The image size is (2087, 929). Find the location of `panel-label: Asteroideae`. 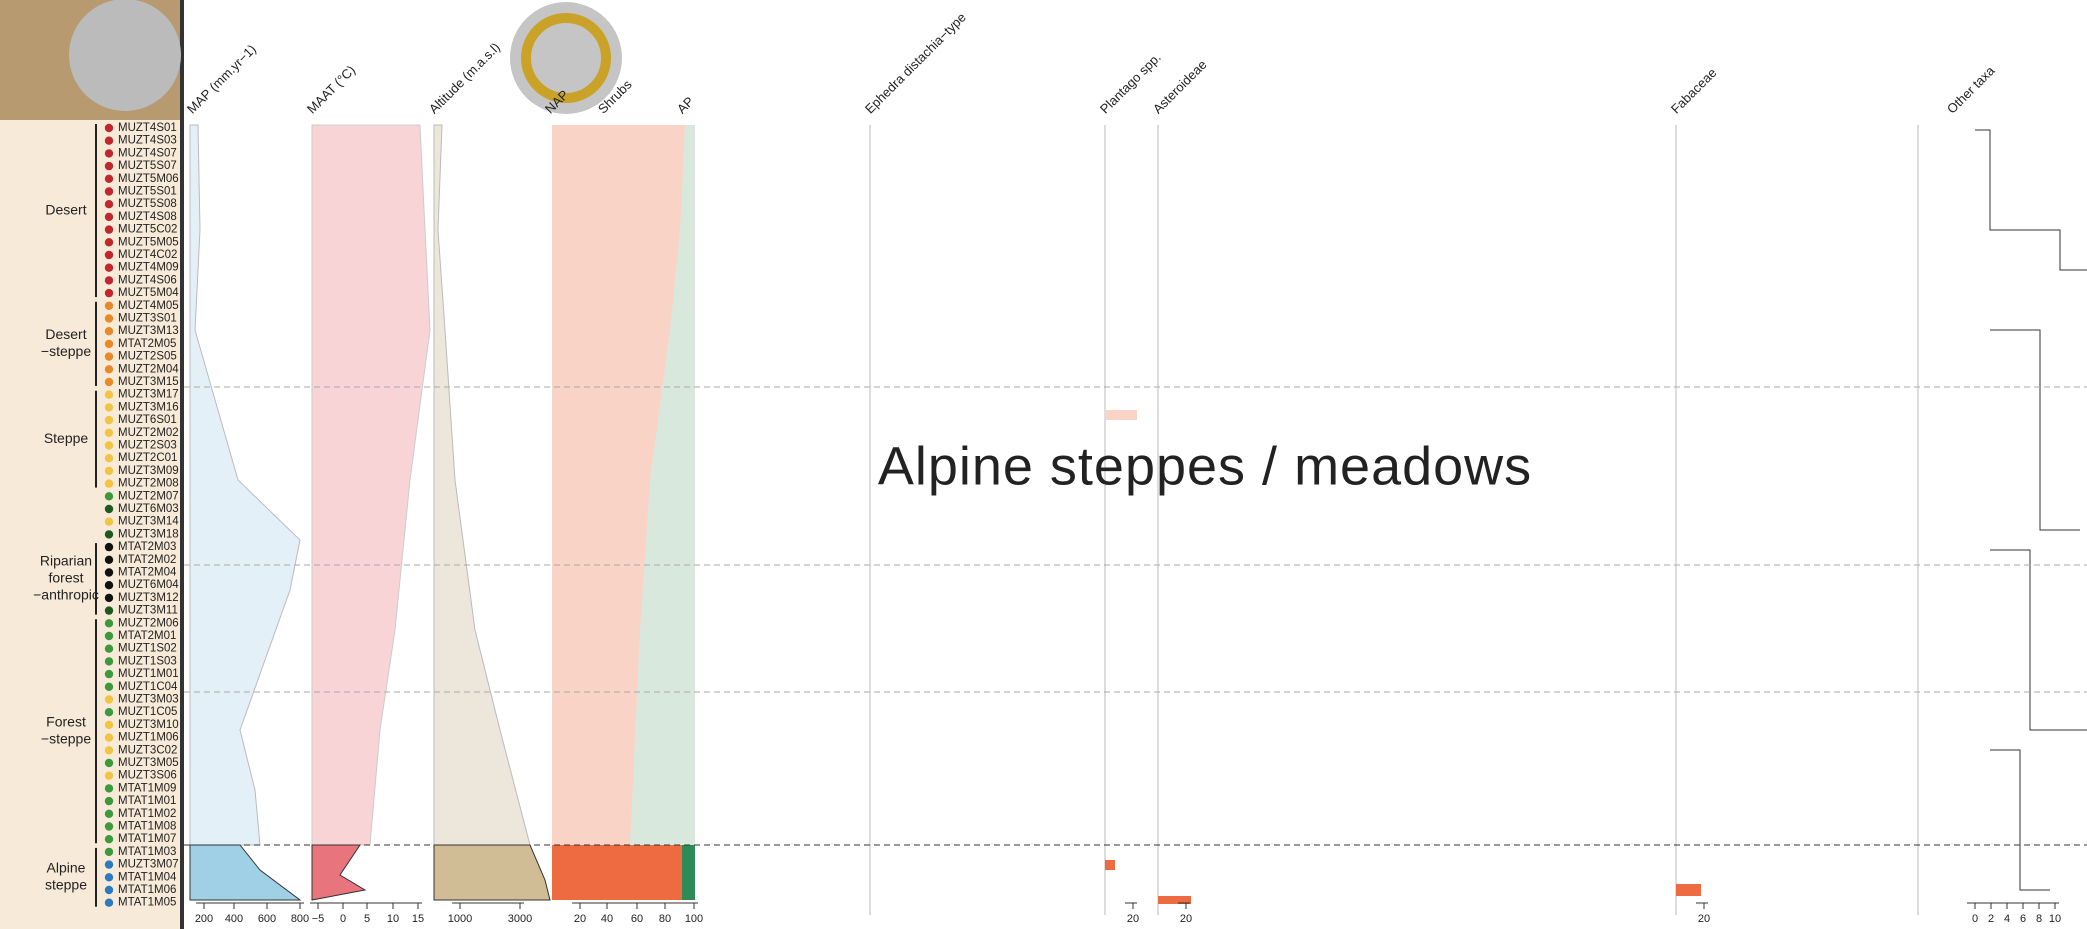

panel-label: Asteroideae is located at coordinates (1180, 87).